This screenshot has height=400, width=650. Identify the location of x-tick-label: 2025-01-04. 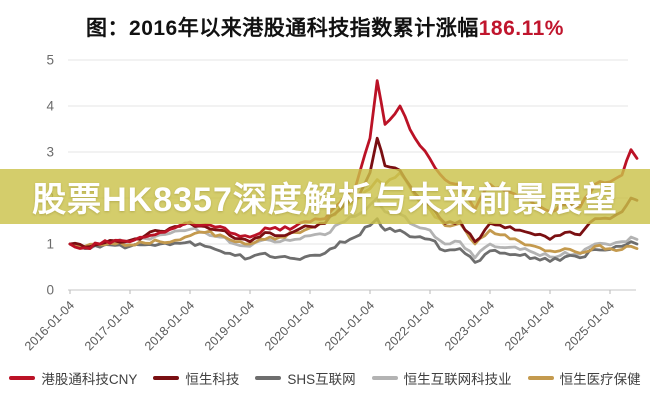
(589, 325).